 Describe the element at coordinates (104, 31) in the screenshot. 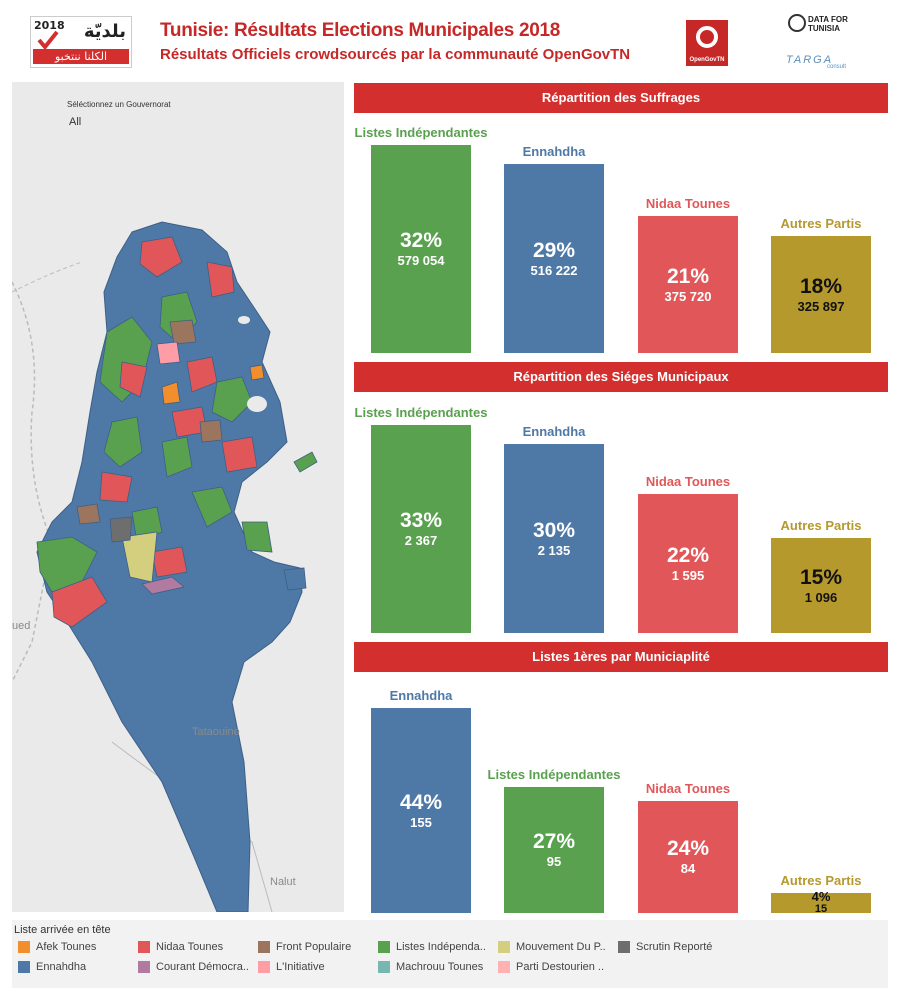

I see `logo-arabic-top: بلديّة` at that location.